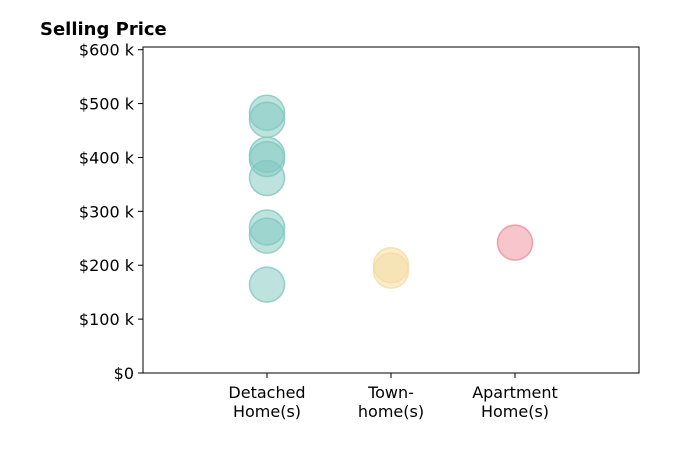 The height and width of the screenshot is (462, 679). I want to click on x-tick-label: Apartment, so click(515, 392).